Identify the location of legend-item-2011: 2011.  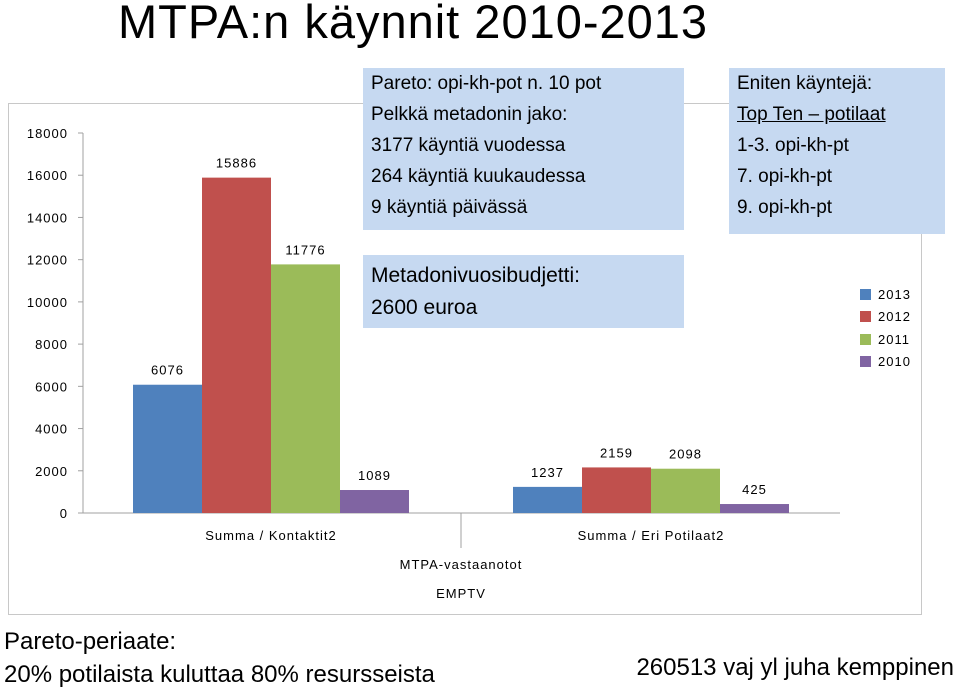
(885, 339).